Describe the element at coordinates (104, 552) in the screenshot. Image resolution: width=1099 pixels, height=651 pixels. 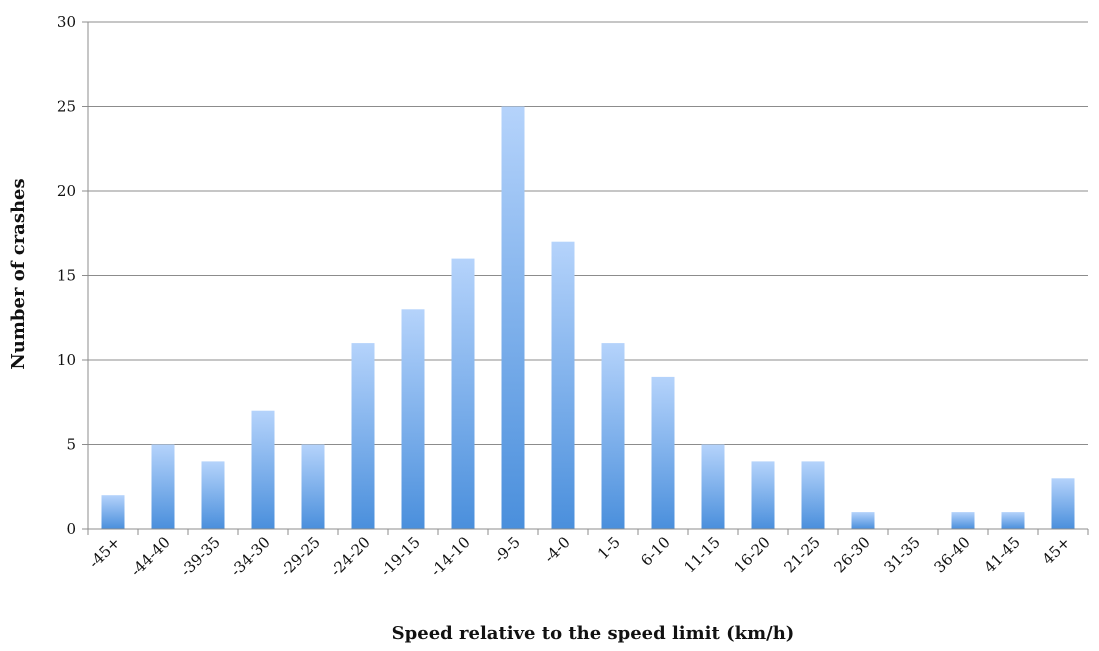
I see `x-tick-label: -45+` at that location.